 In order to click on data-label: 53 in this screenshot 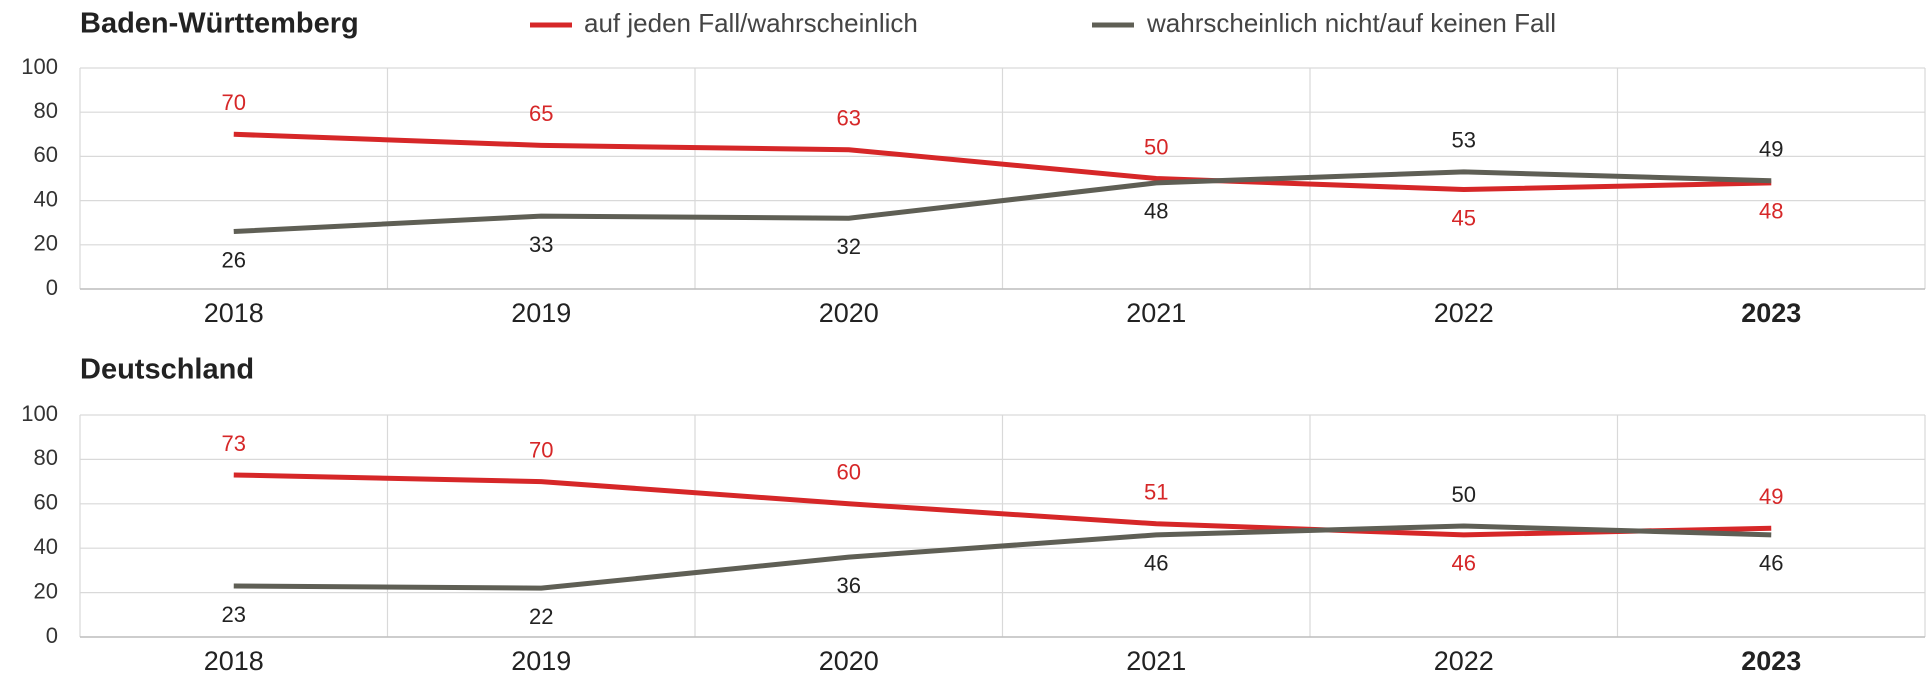, I will do `click(1464, 140)`.